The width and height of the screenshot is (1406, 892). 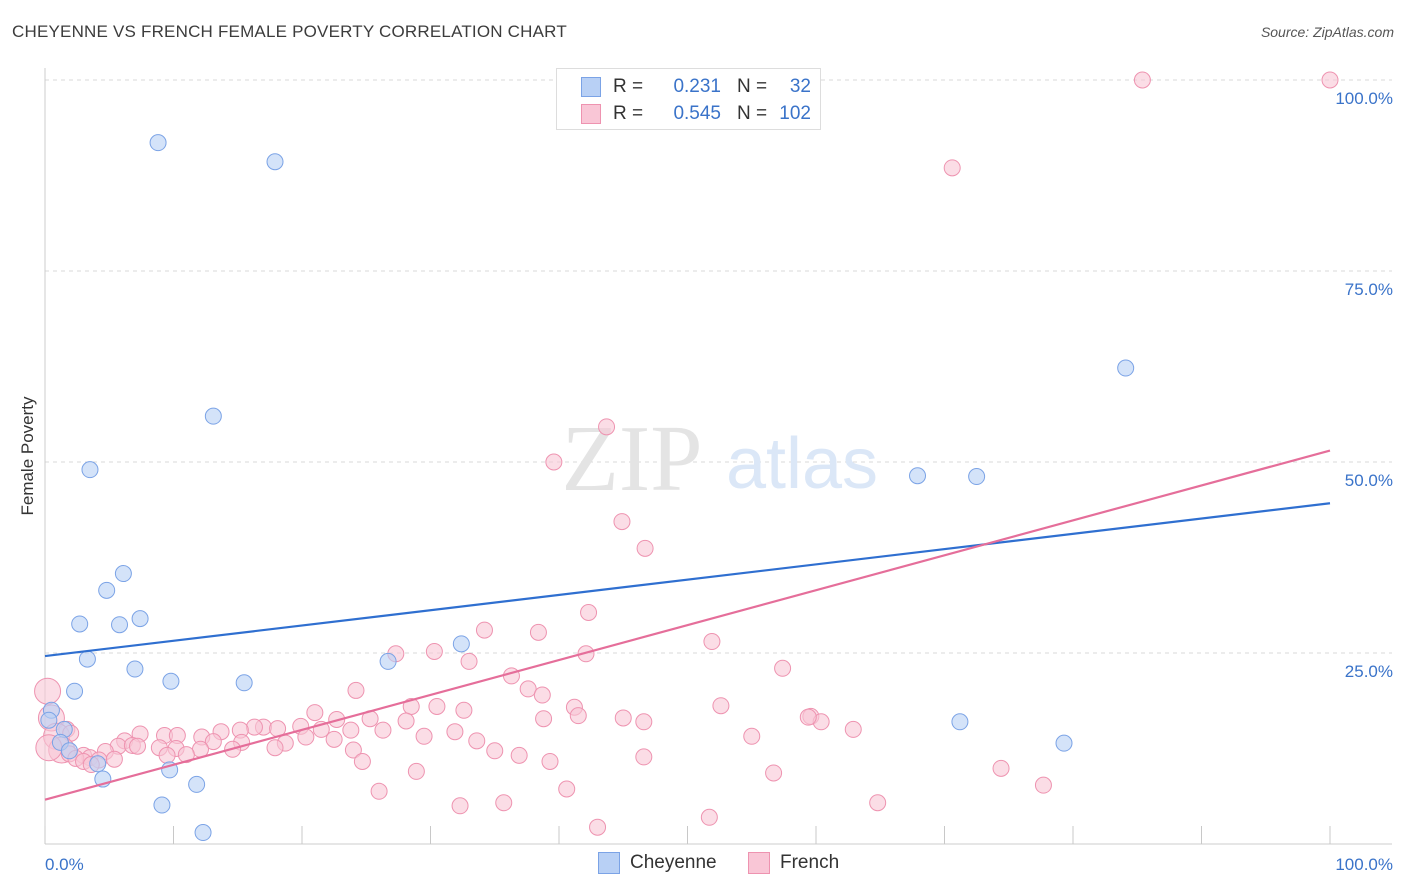 I want to click on r-value: 0.231, so click(x=697, y=86).